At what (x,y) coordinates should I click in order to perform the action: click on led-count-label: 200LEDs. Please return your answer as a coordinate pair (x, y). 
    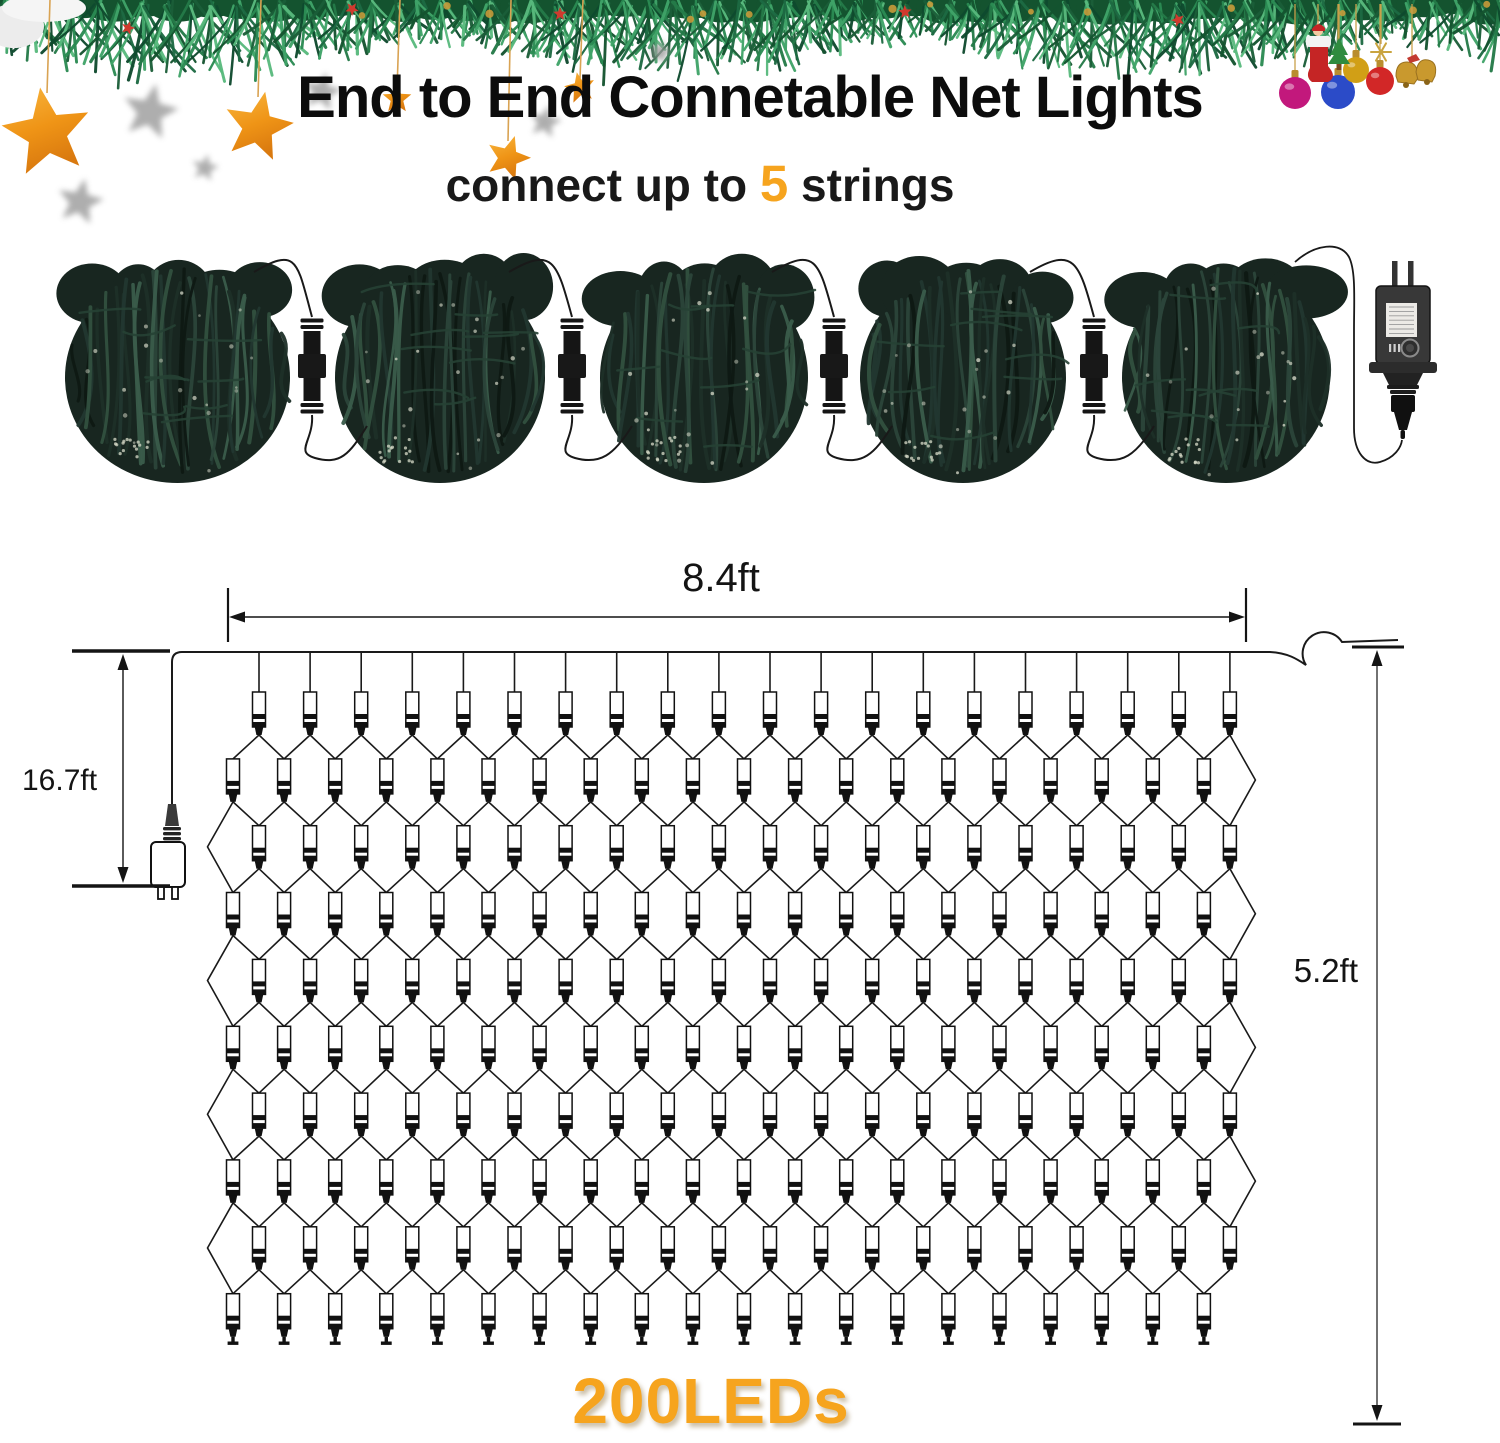
    Looking at the image, I should click on (711, 1401).